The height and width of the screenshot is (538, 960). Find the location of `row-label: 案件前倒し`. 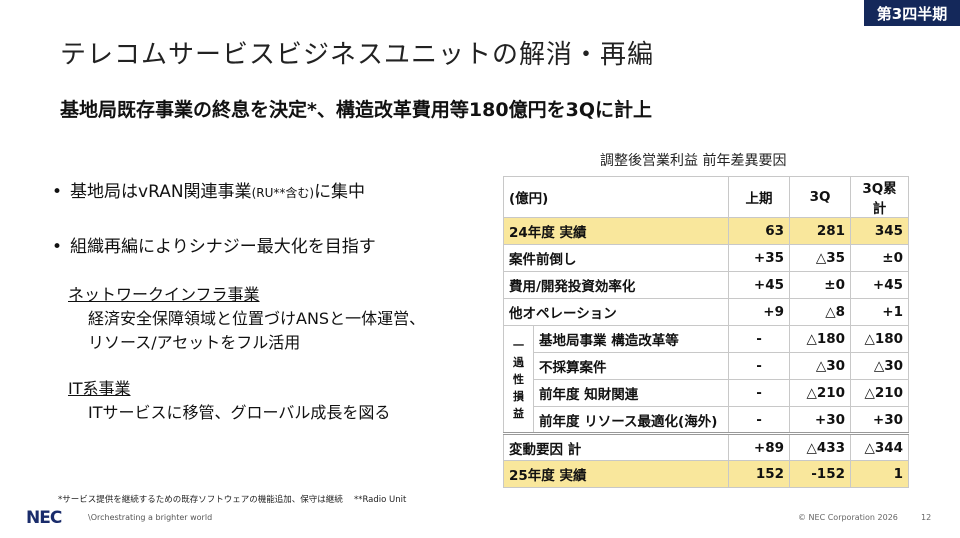

row-label: 案件前倒し is located at coordinates (616, 258).